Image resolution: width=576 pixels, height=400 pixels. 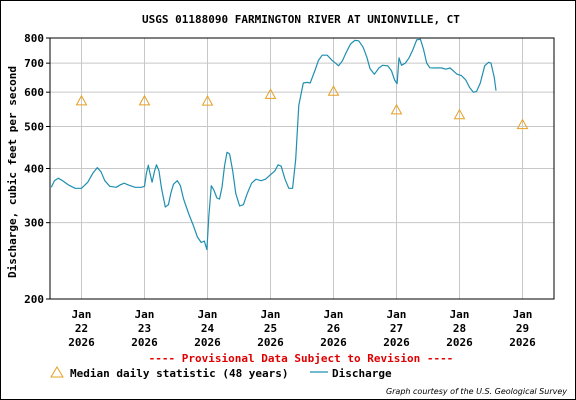 I want to click on y-tick-label: 400, so click(x=34, y=169).